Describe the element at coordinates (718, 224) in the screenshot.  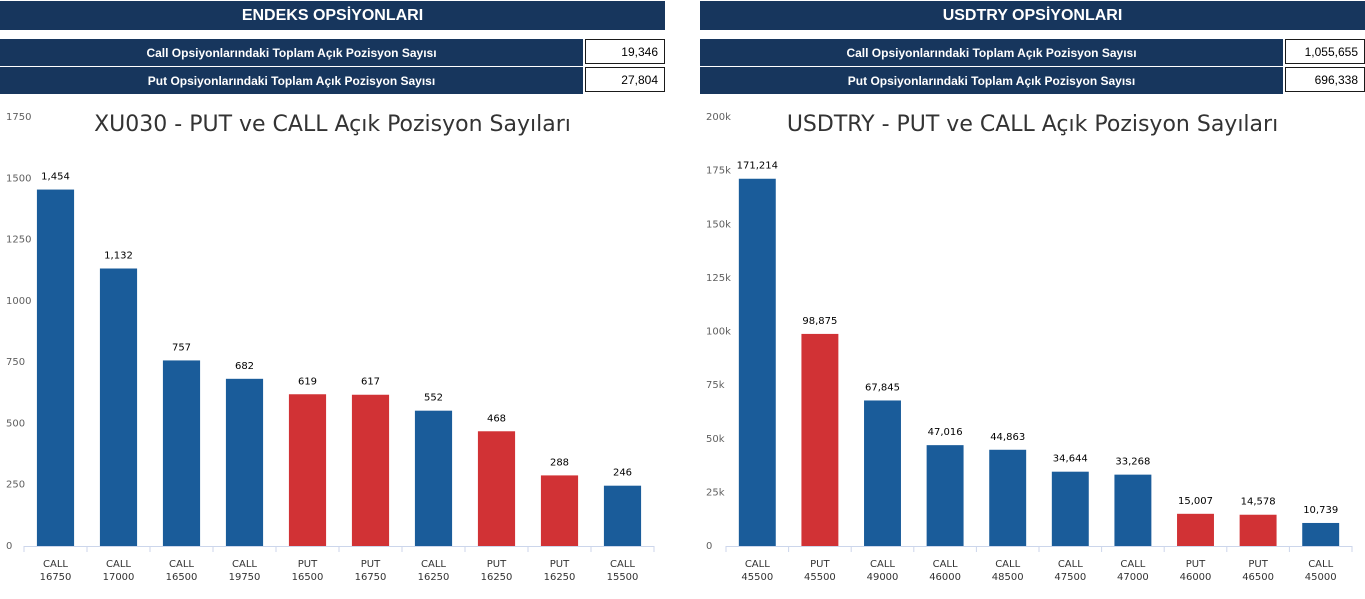
I see `y-tick-label: 150k` at that location.